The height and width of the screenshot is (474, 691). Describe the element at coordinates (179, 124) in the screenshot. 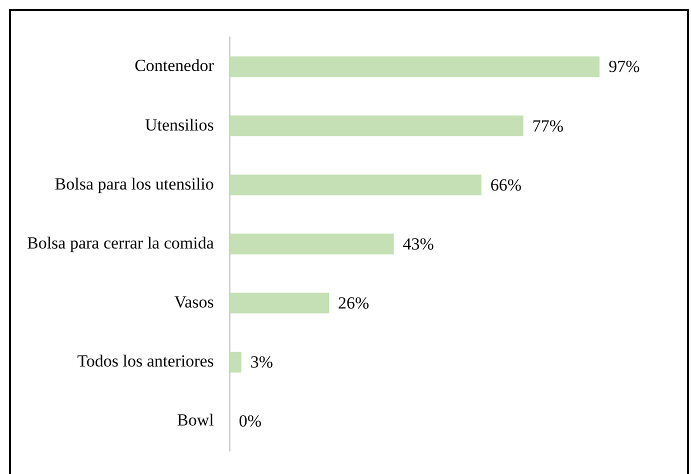

I see `y-tick-label: Utensilios` at that location.